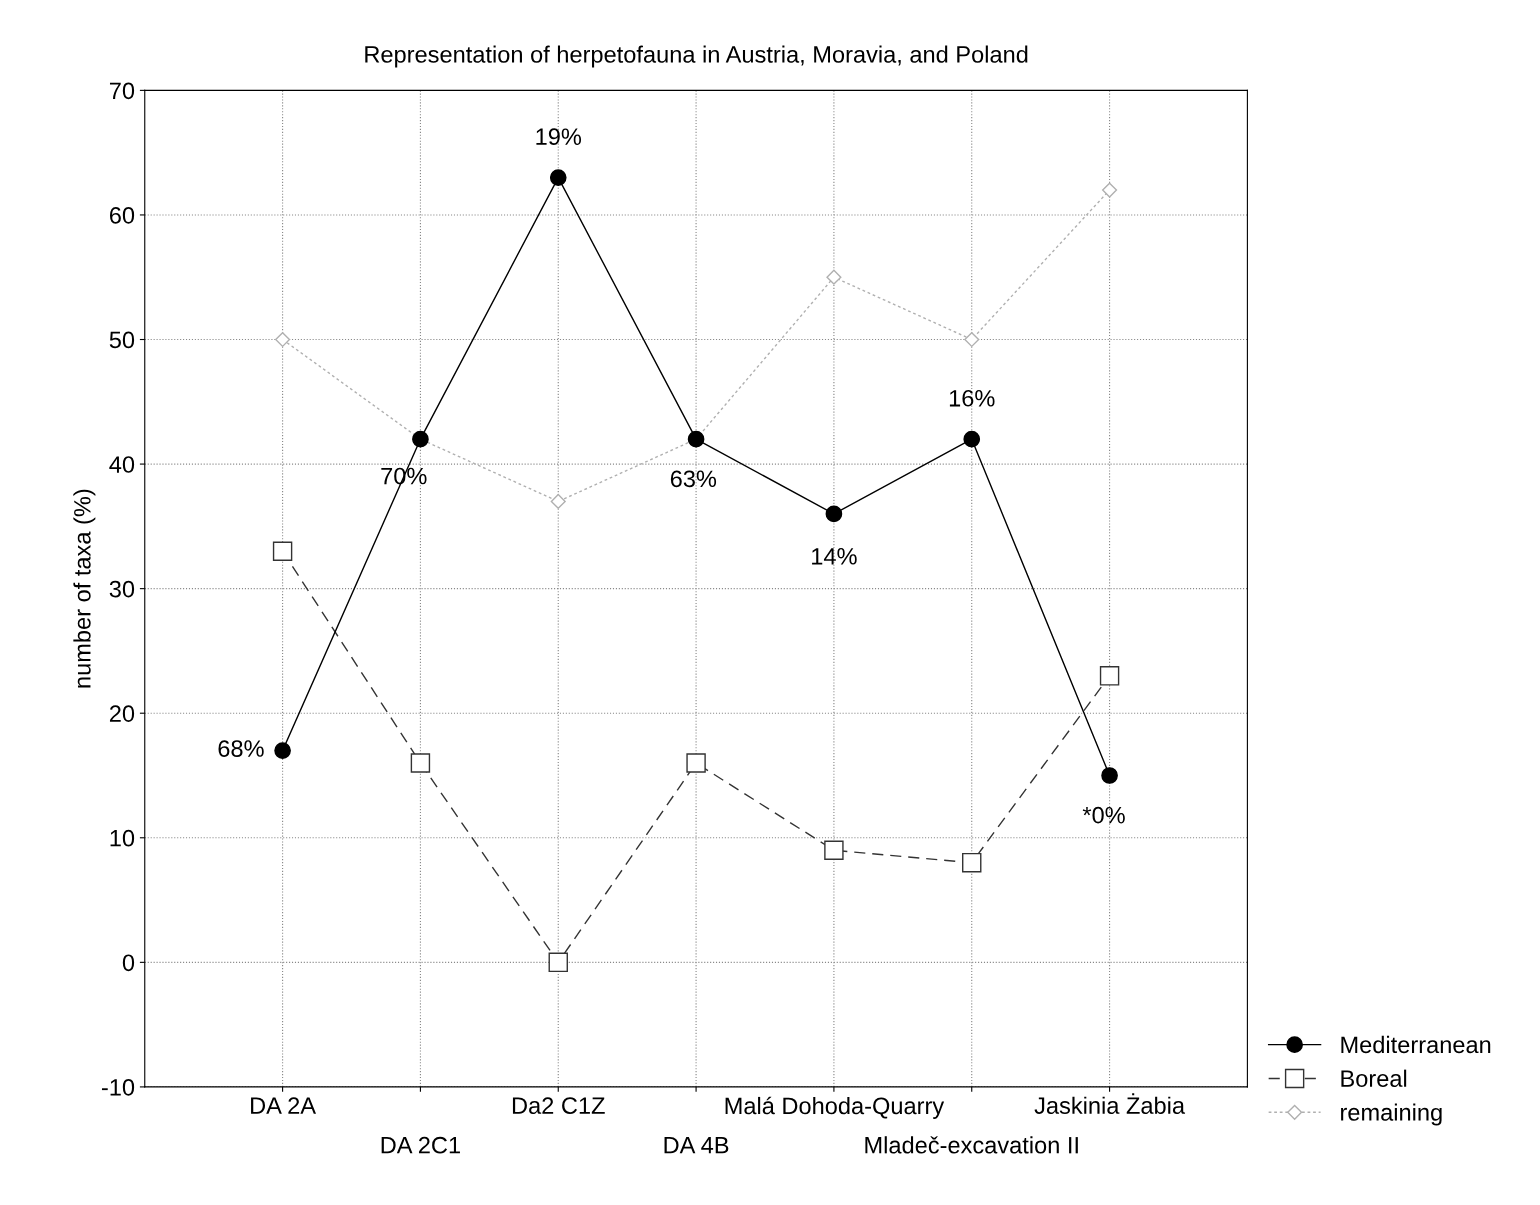 The image size is (1540, 1205). What do you see at coordinates (122, 91) in the screenshot?
I see `y-tick-label: 70` at bounding box center [122, 91].